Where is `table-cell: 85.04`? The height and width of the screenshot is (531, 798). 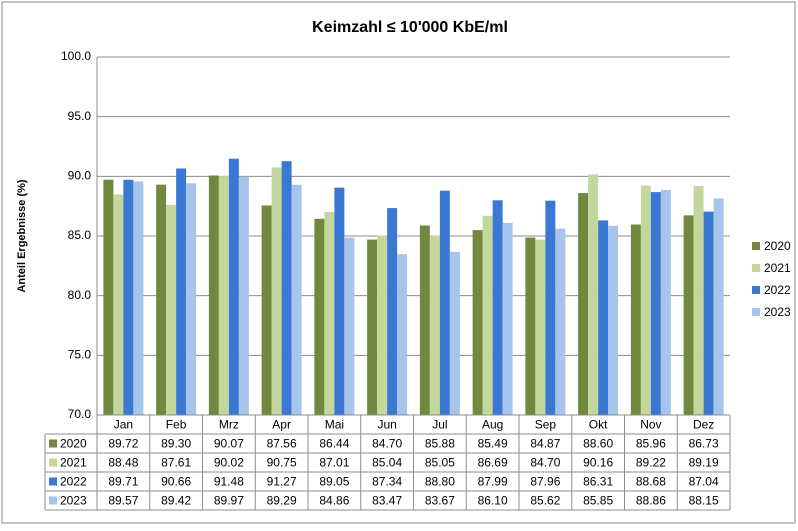
table-cell: 85.04 is located at coordinates (387, 463).